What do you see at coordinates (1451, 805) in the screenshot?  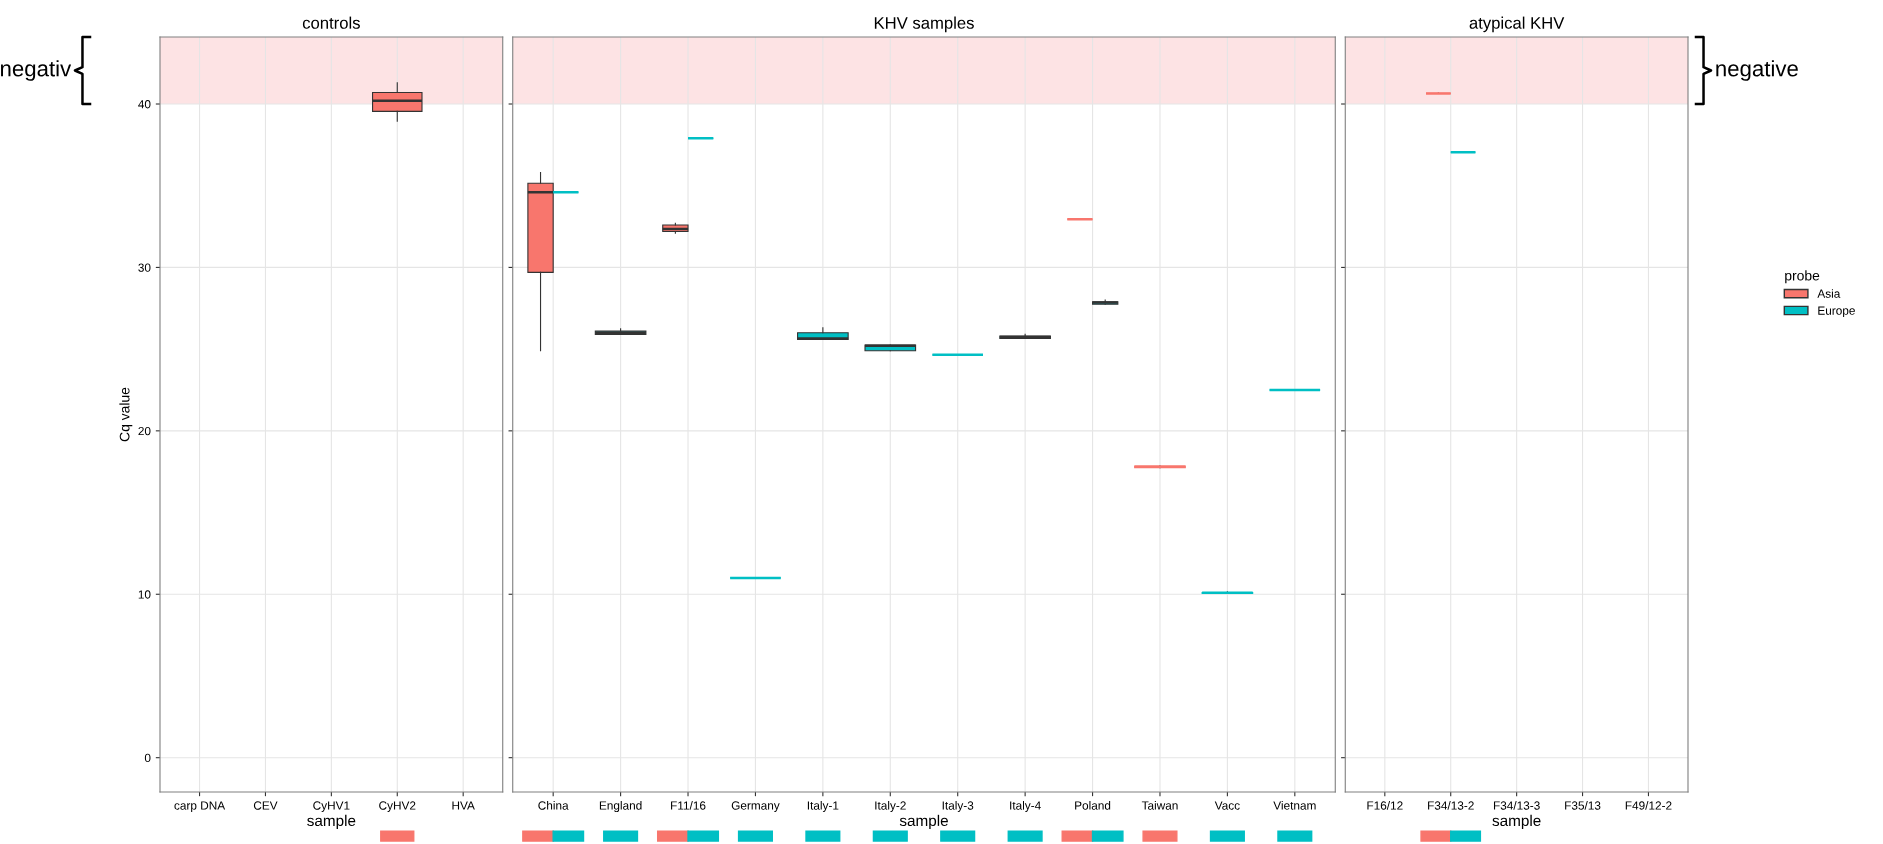 I see `x-tick-label: F34/13-2` at bounding box center [1451, 805].